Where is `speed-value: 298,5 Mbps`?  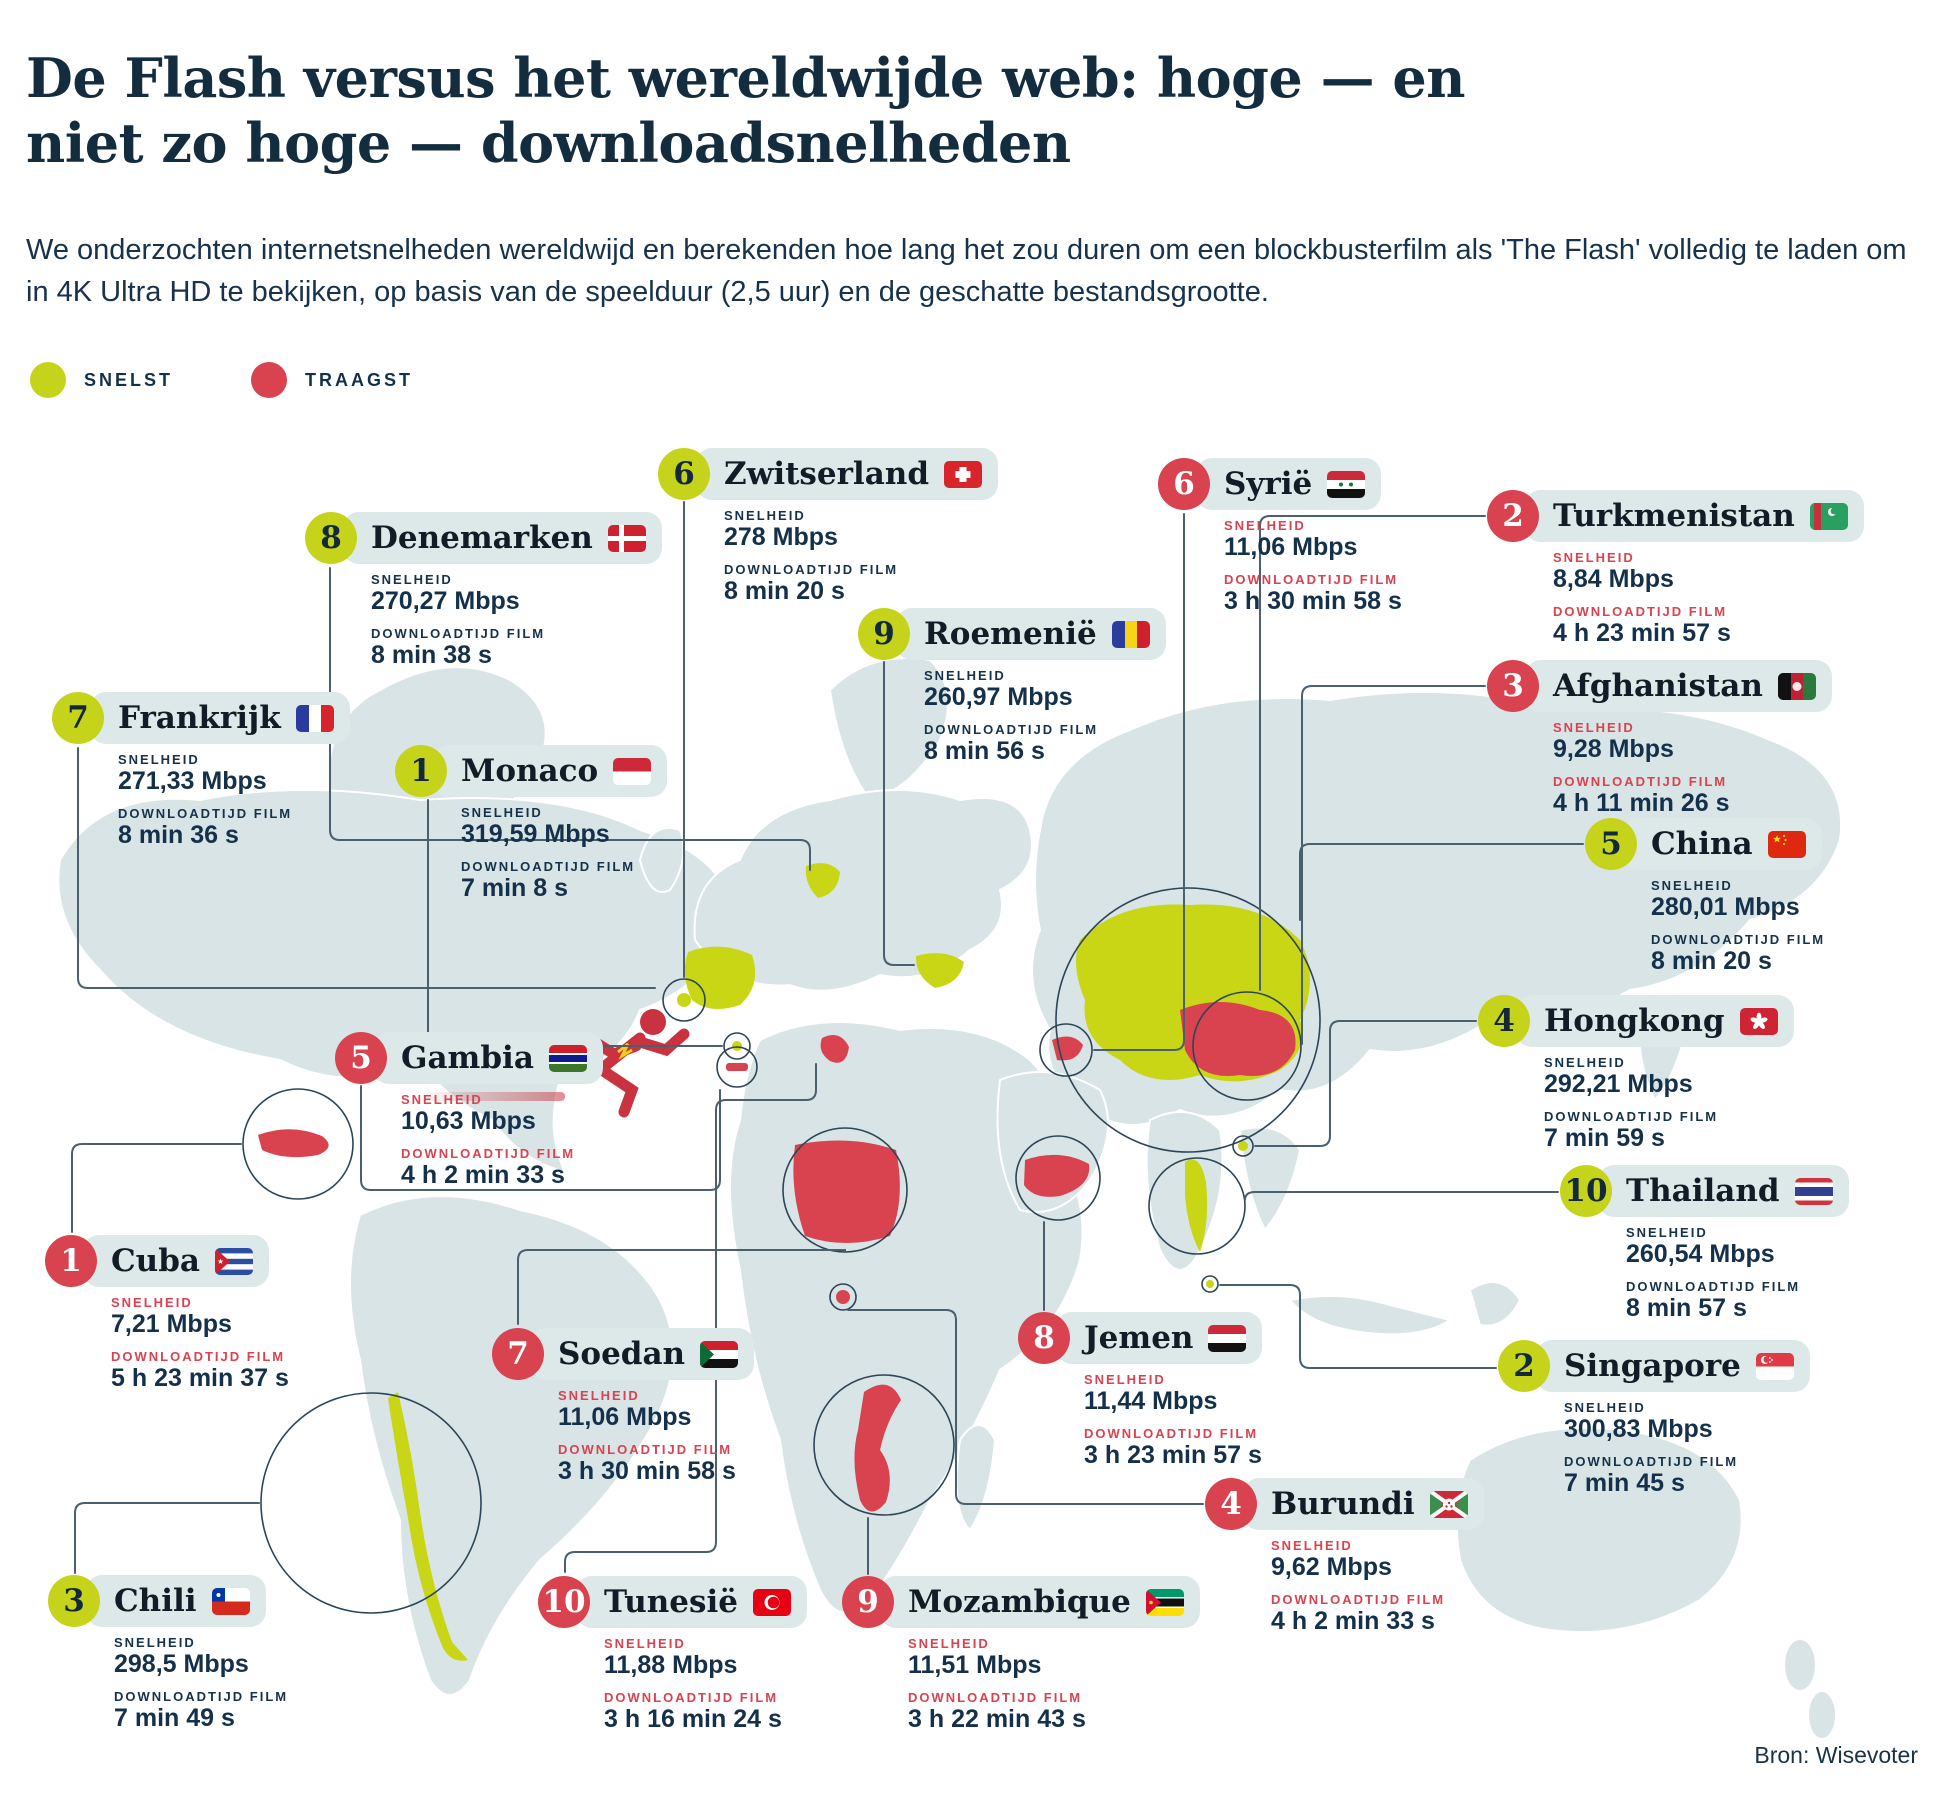 speed-value: 298,5 Mbps is located at coordinates (181, 1664).